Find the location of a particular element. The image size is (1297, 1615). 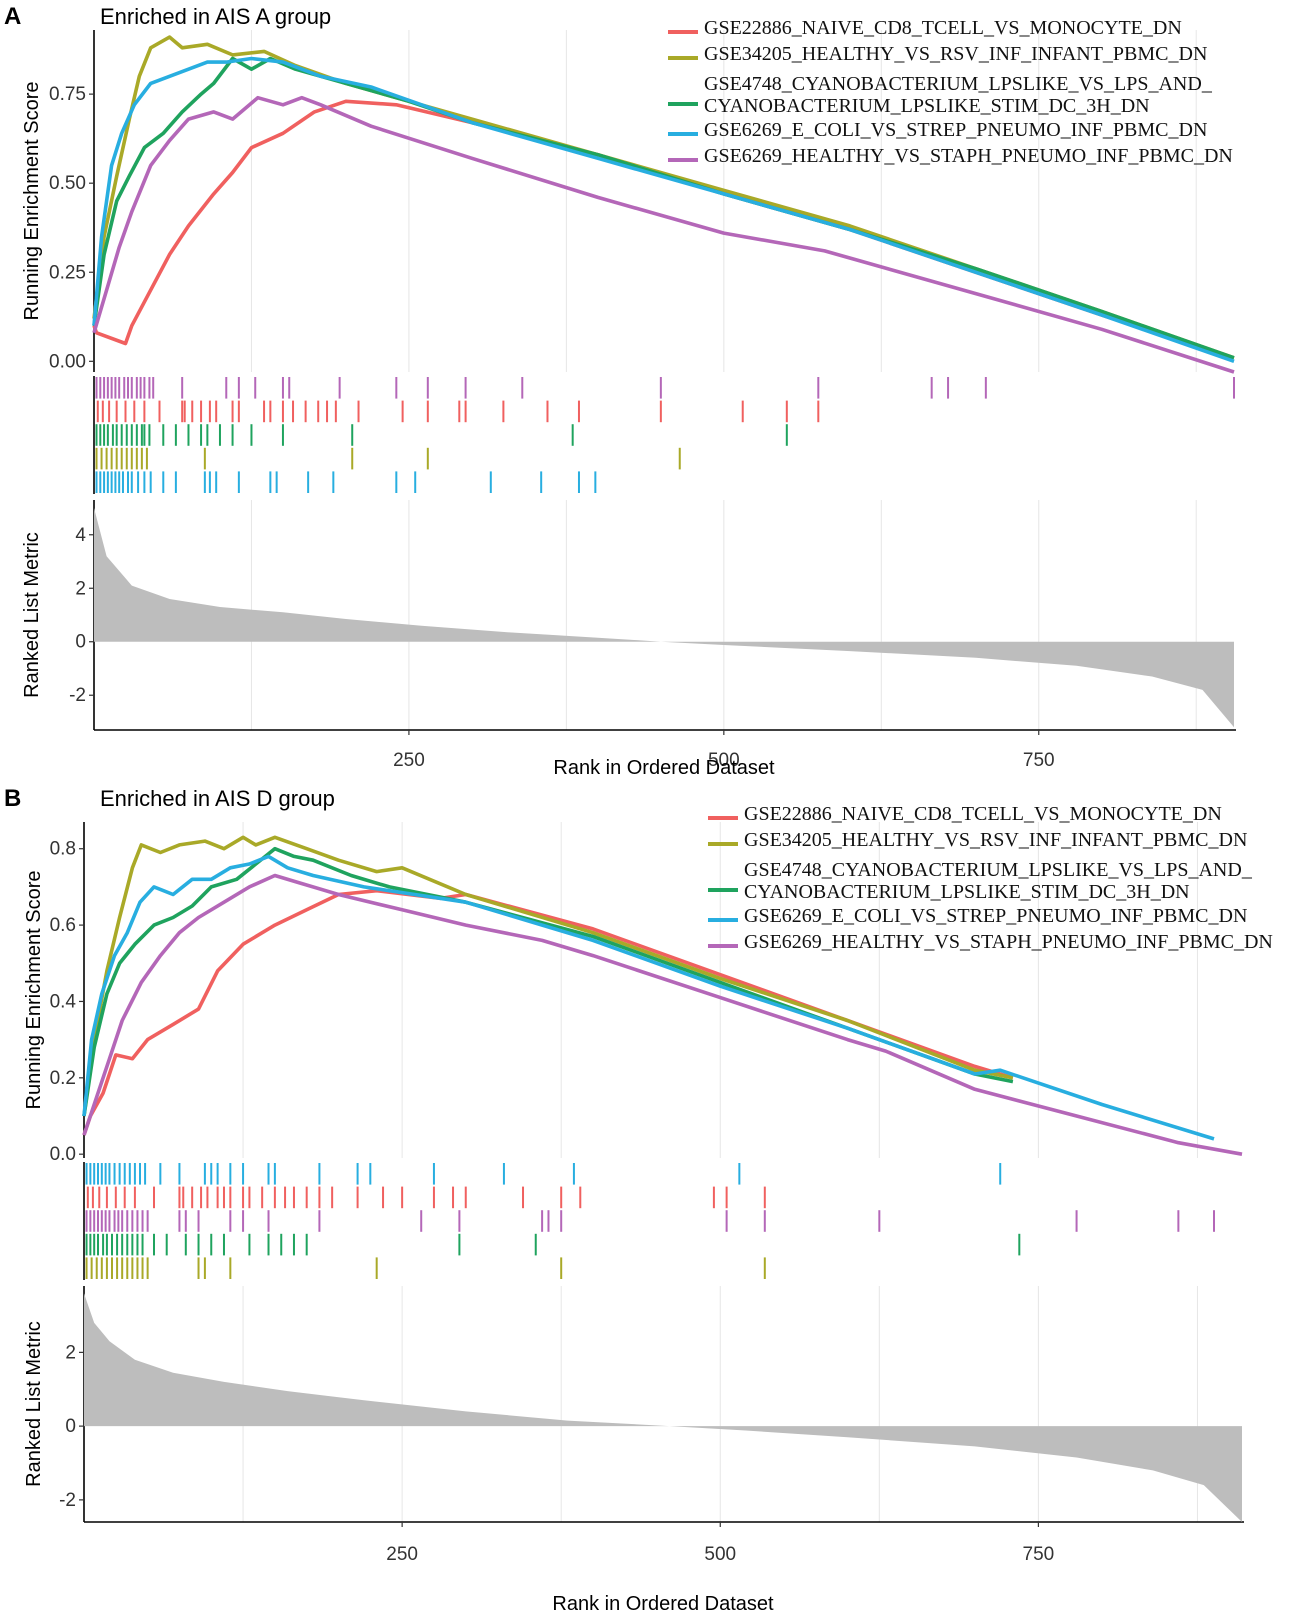

es-y-tick-label: 0.4 is located at coordinates (63, 1001).